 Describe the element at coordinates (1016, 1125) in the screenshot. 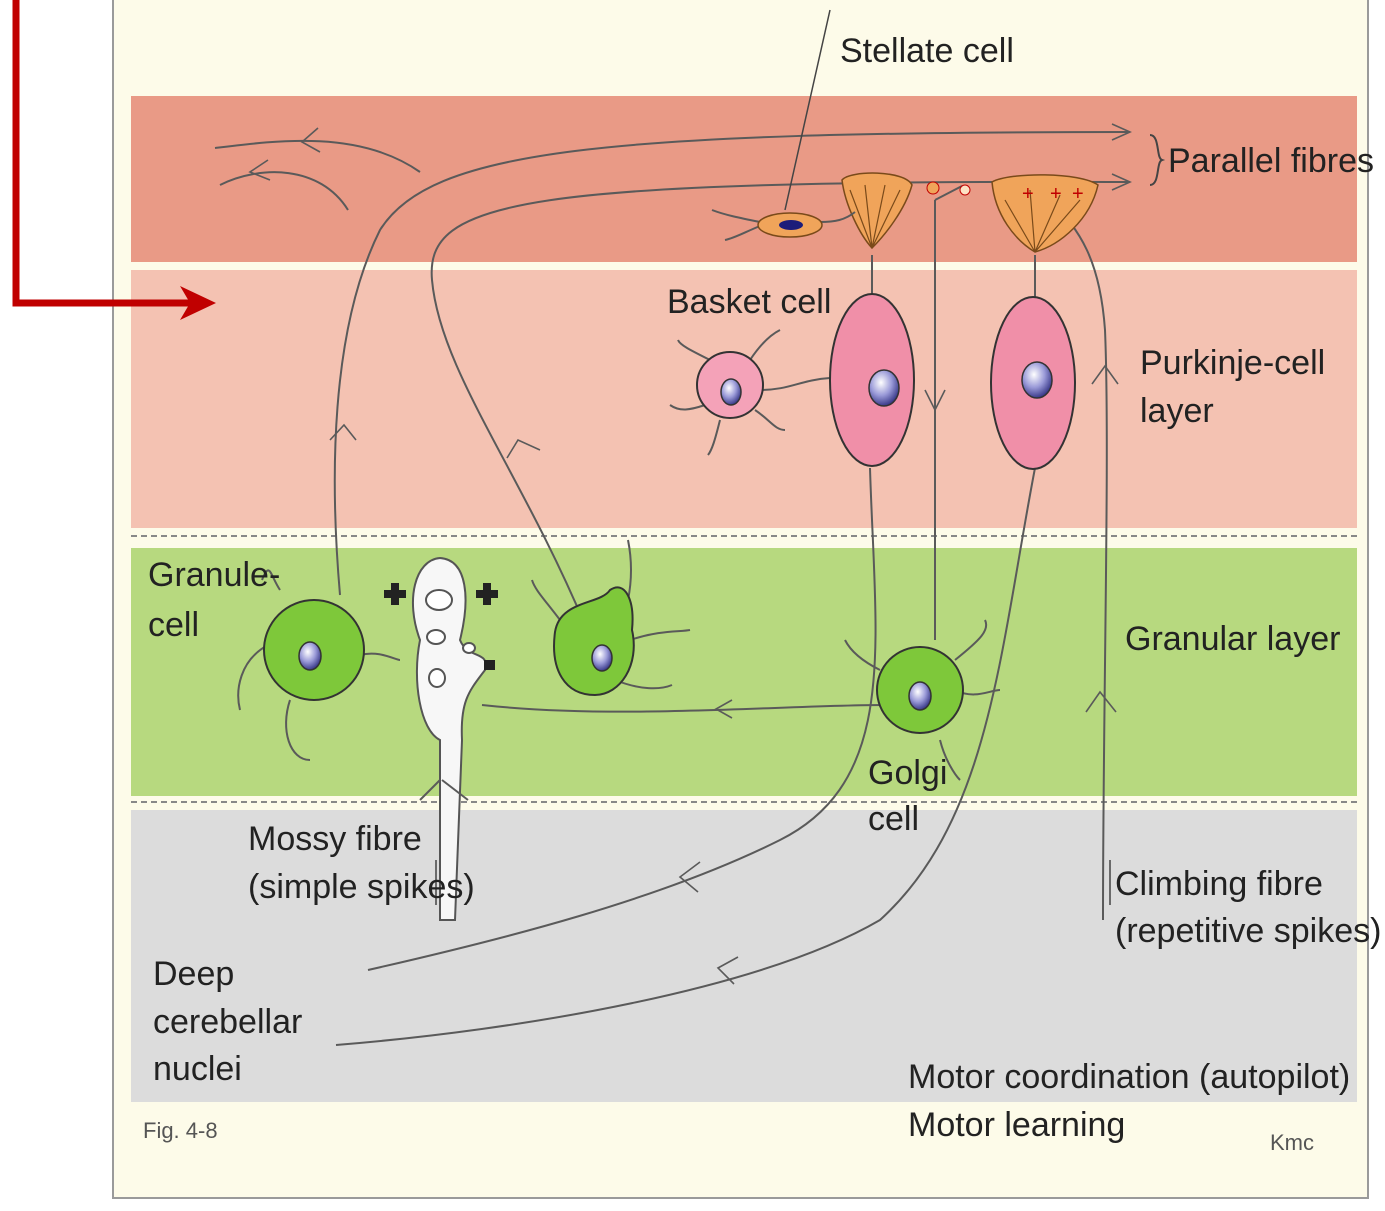

I see `motor-learning-label: Motor learning` at that location.